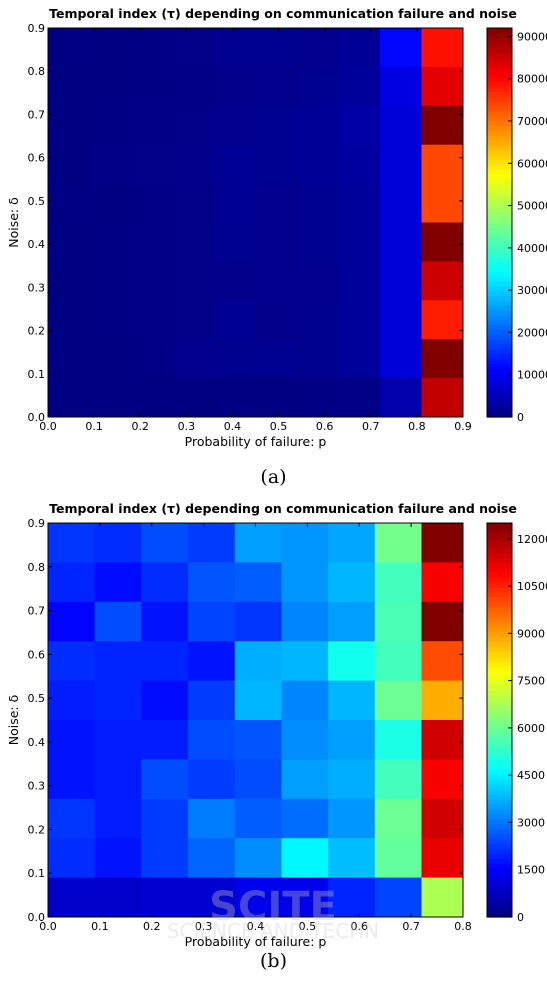 The width and height of the screenshot is (547, 988). Describe the element at coordinates (37, 374) in the screenshot. I see `y-tick-label: 0.1` at that location.